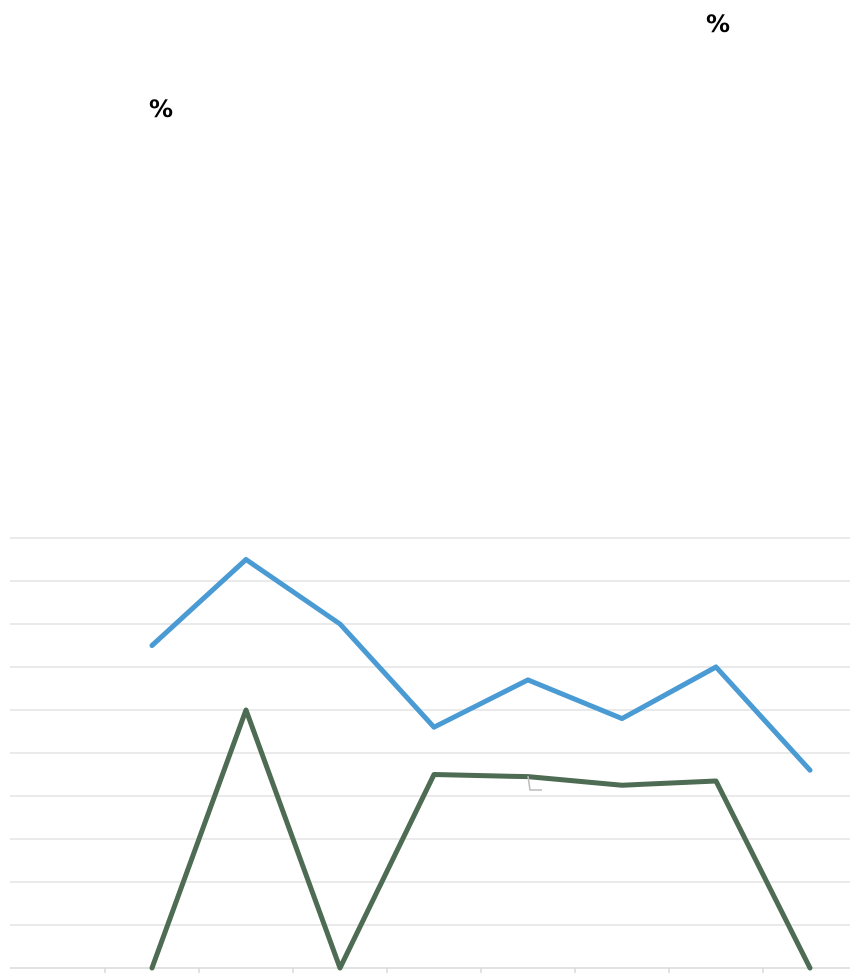  What do you see at coordinates (161, 109) in the screenshot?
I see `left-percent-label: %` at bounding box center [161, 109].